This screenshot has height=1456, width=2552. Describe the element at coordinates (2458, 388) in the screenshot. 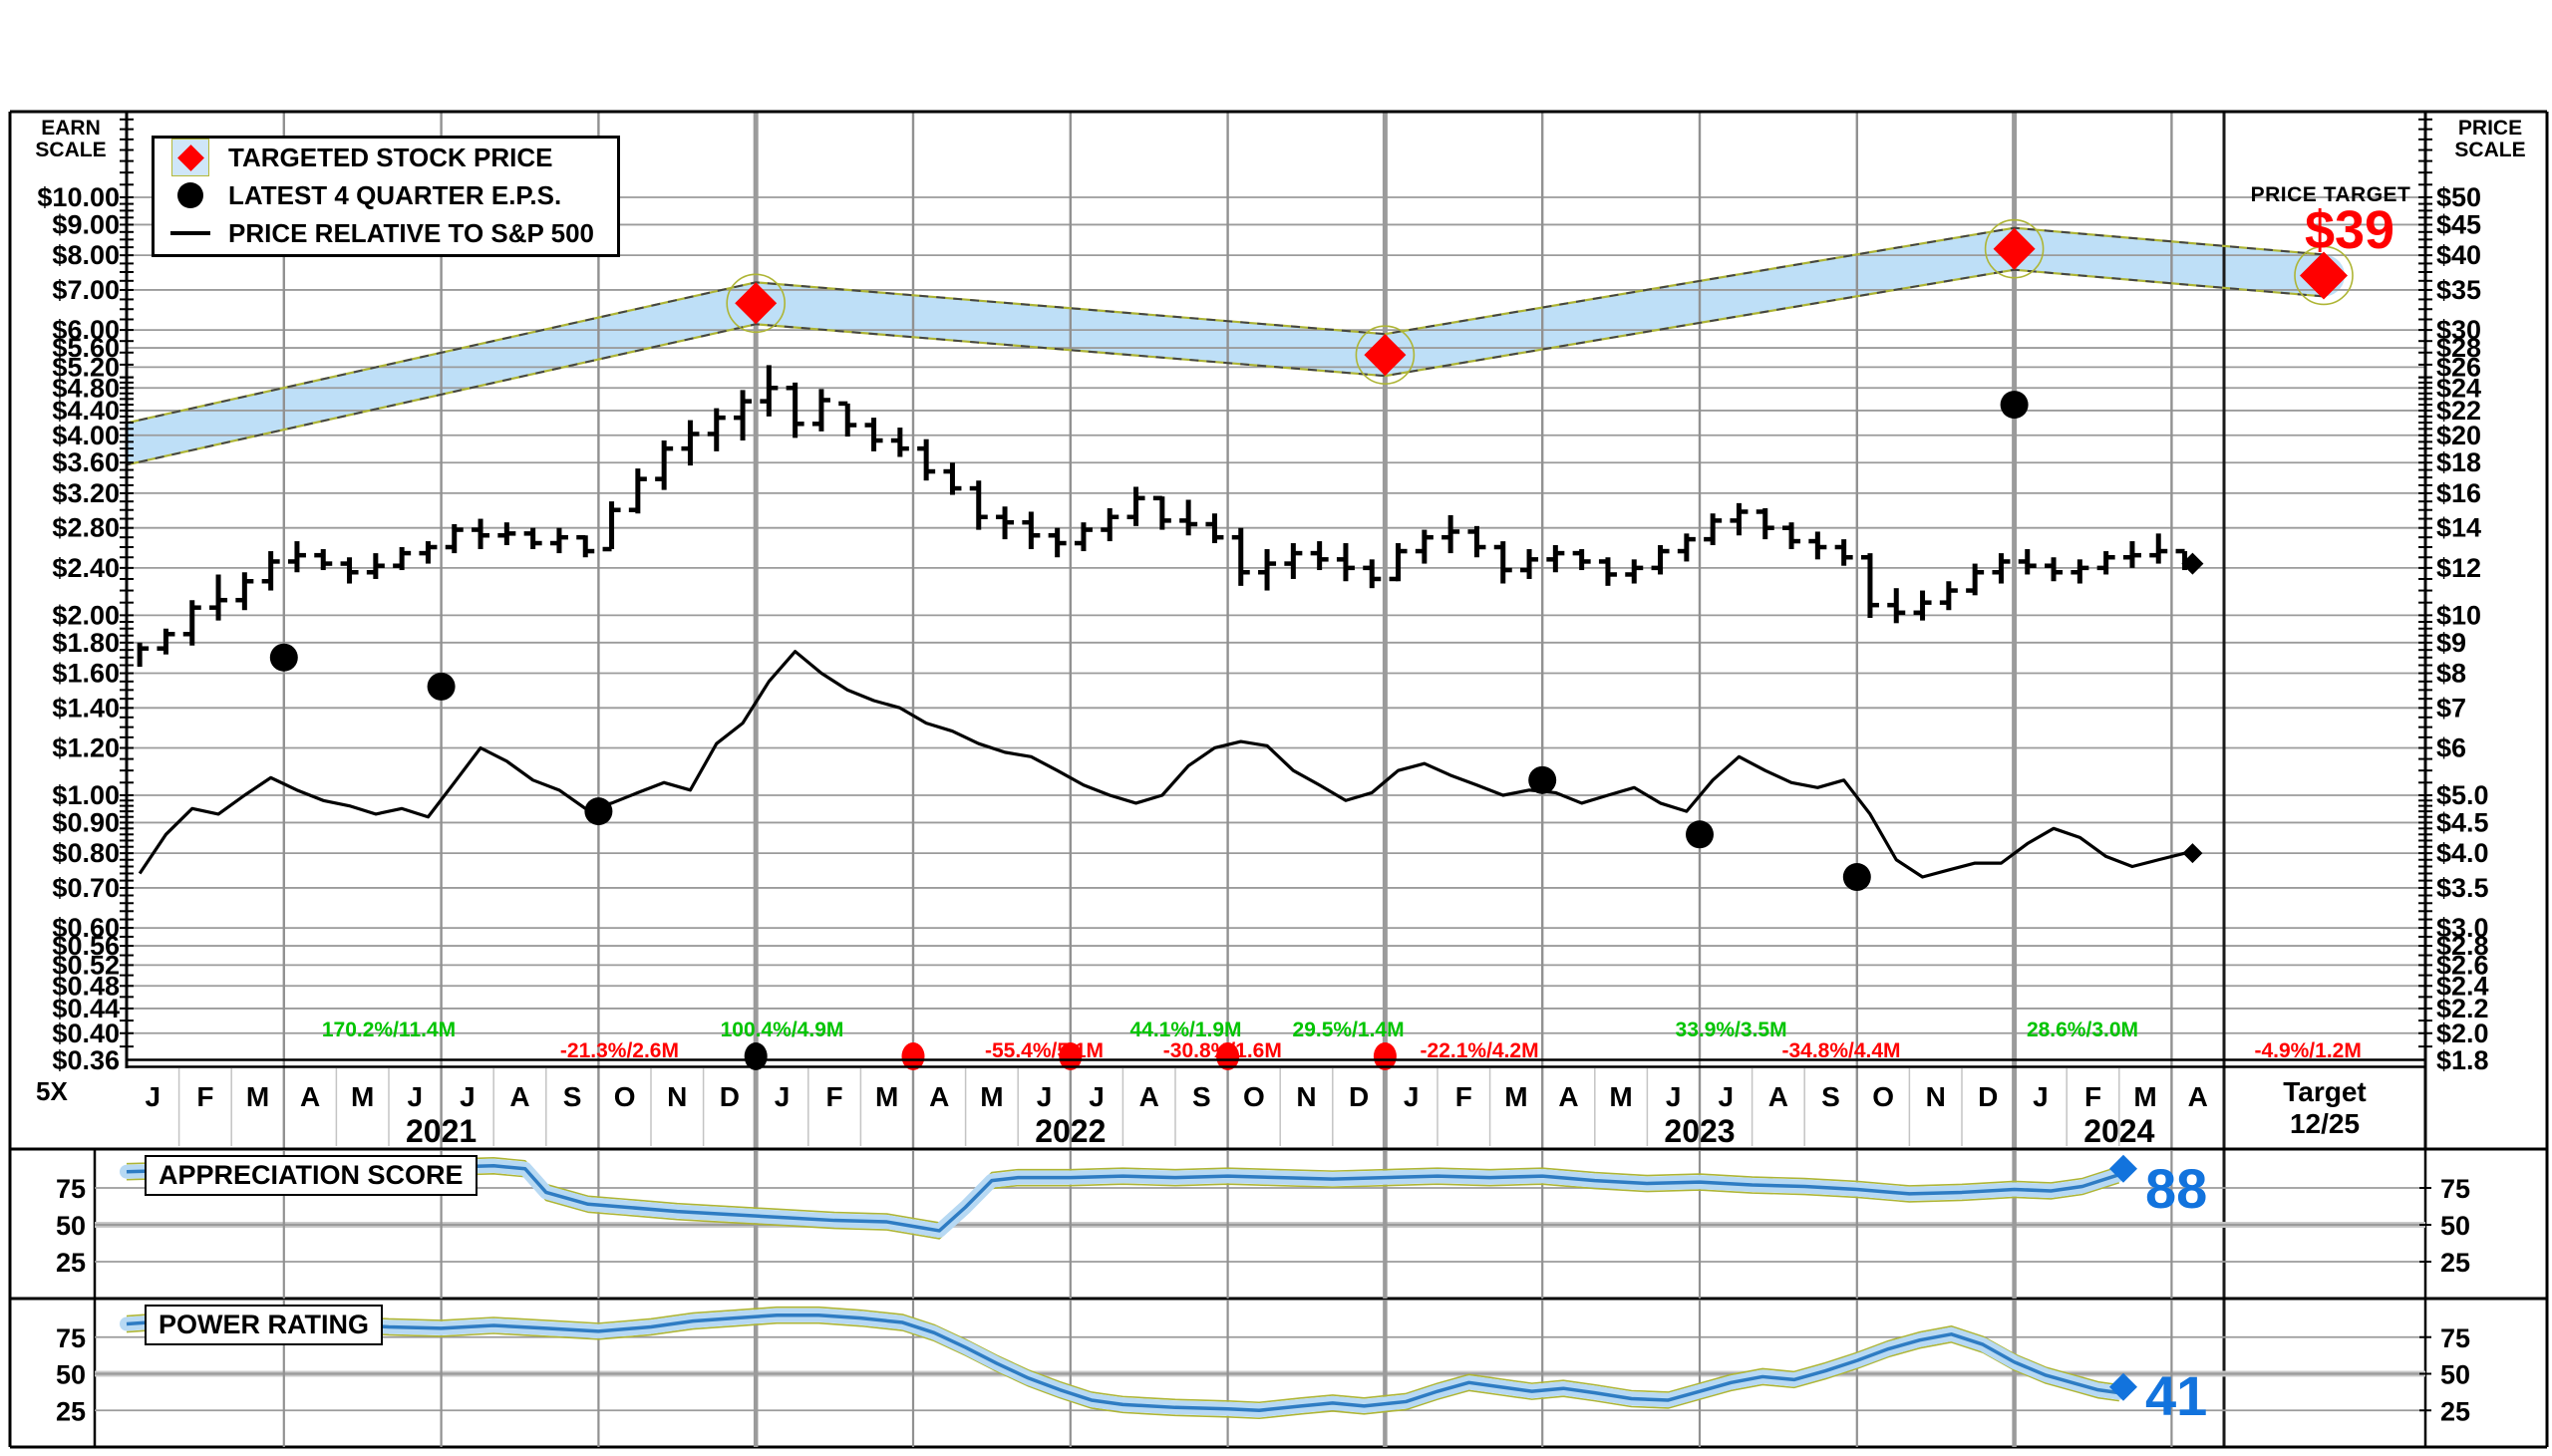

I see `right-axis-label: $24` at that location.